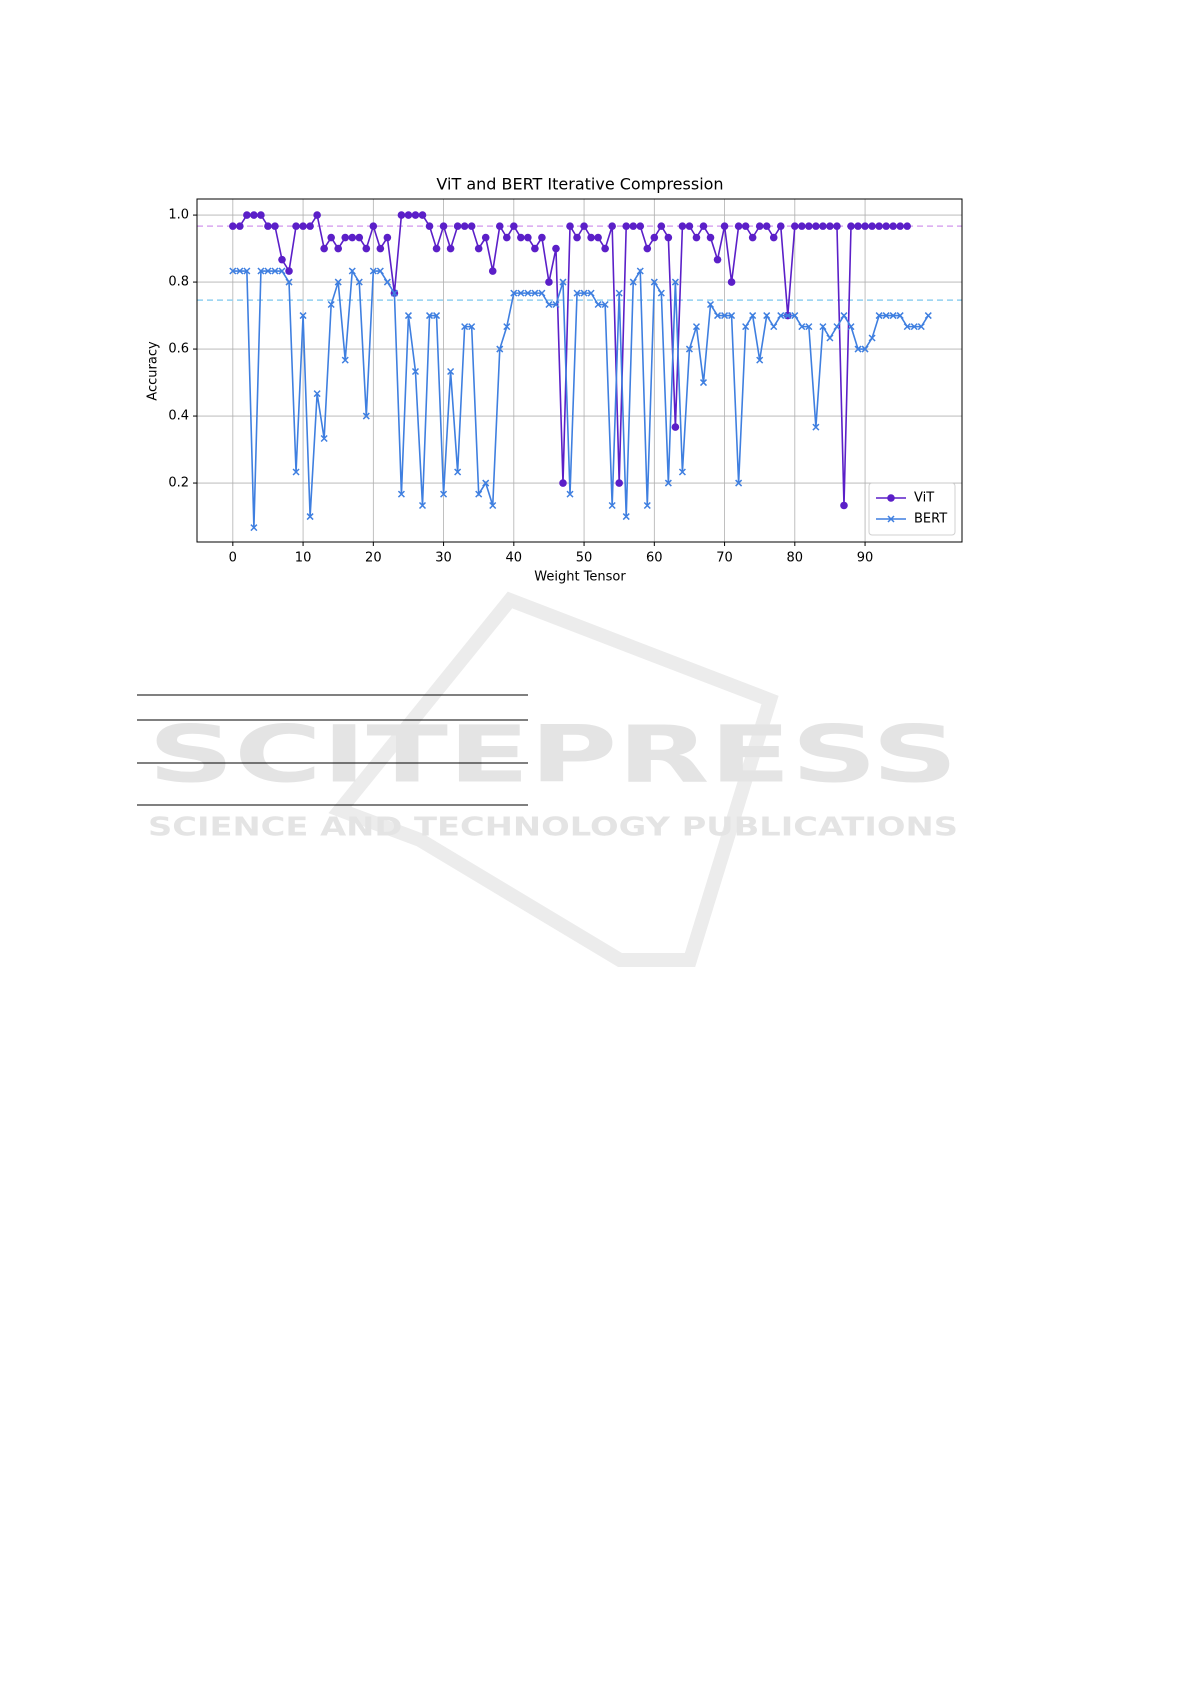 The height and width of the screenshot is (1684, 1191). What do you see at coordinates (584, 558) in the screenshot?
I see `x-tick-label: 50` at bounding box center [584, 558].